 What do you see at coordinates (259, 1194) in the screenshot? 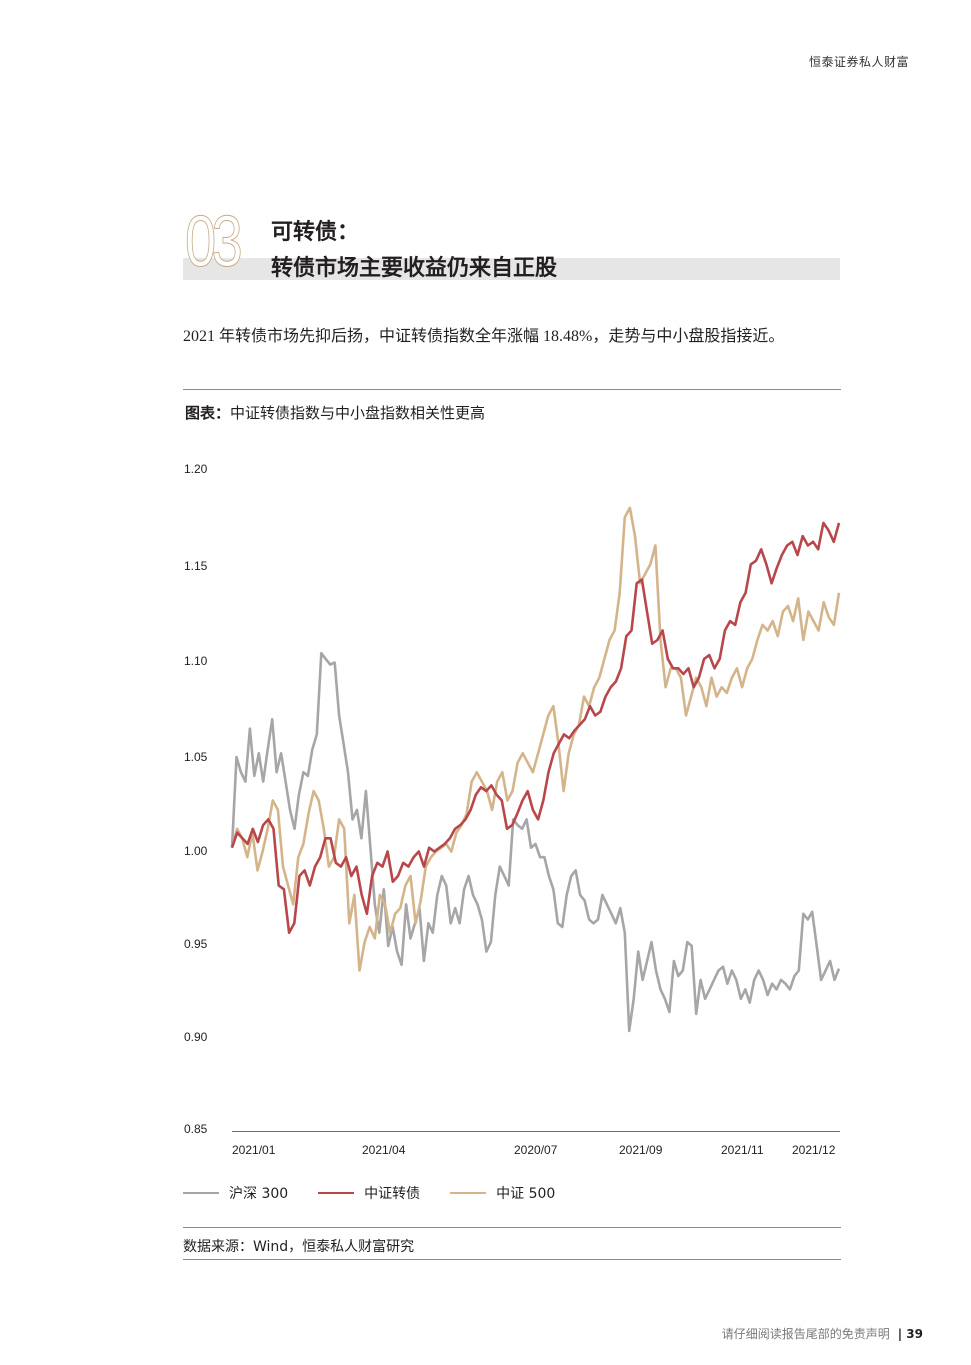
I see `legend-label: 沪深 300` at bounding box center [259, 1194].